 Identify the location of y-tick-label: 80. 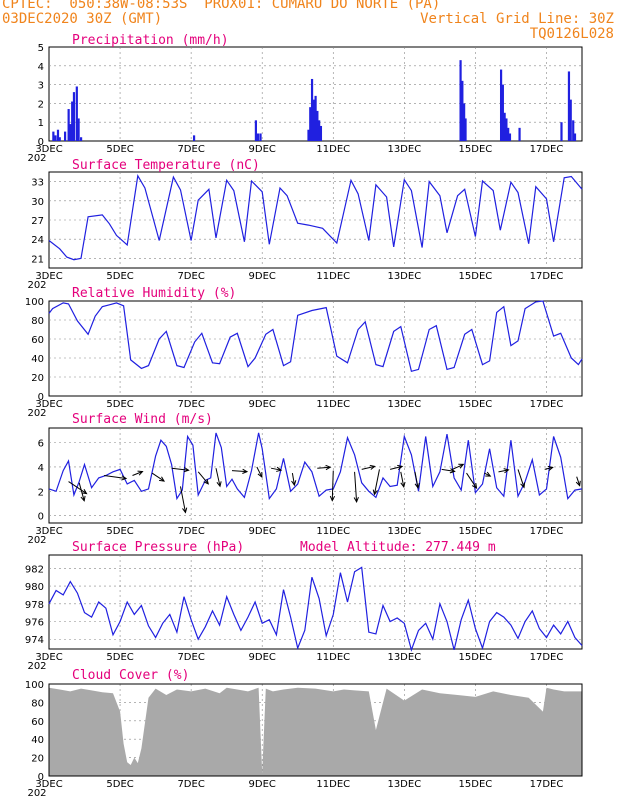
(37, 321).